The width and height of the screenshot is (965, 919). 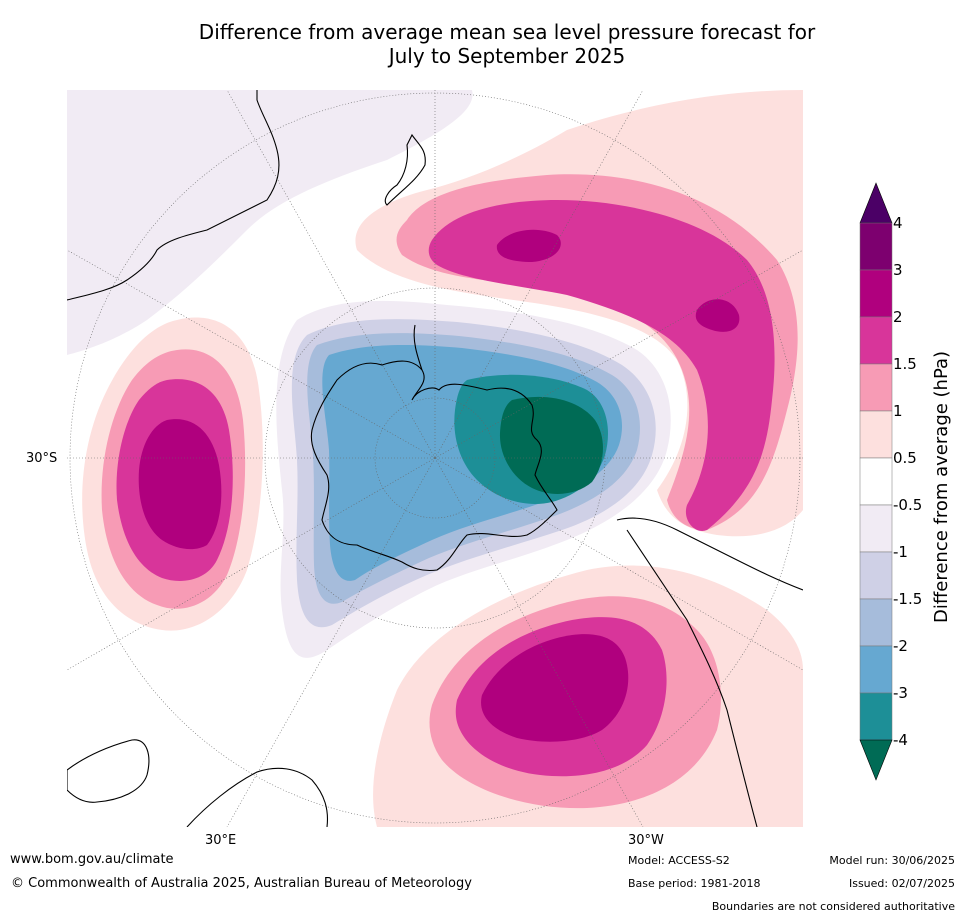 I want to click on colorbar-swatch-3to4, so click(x=876, y=246).